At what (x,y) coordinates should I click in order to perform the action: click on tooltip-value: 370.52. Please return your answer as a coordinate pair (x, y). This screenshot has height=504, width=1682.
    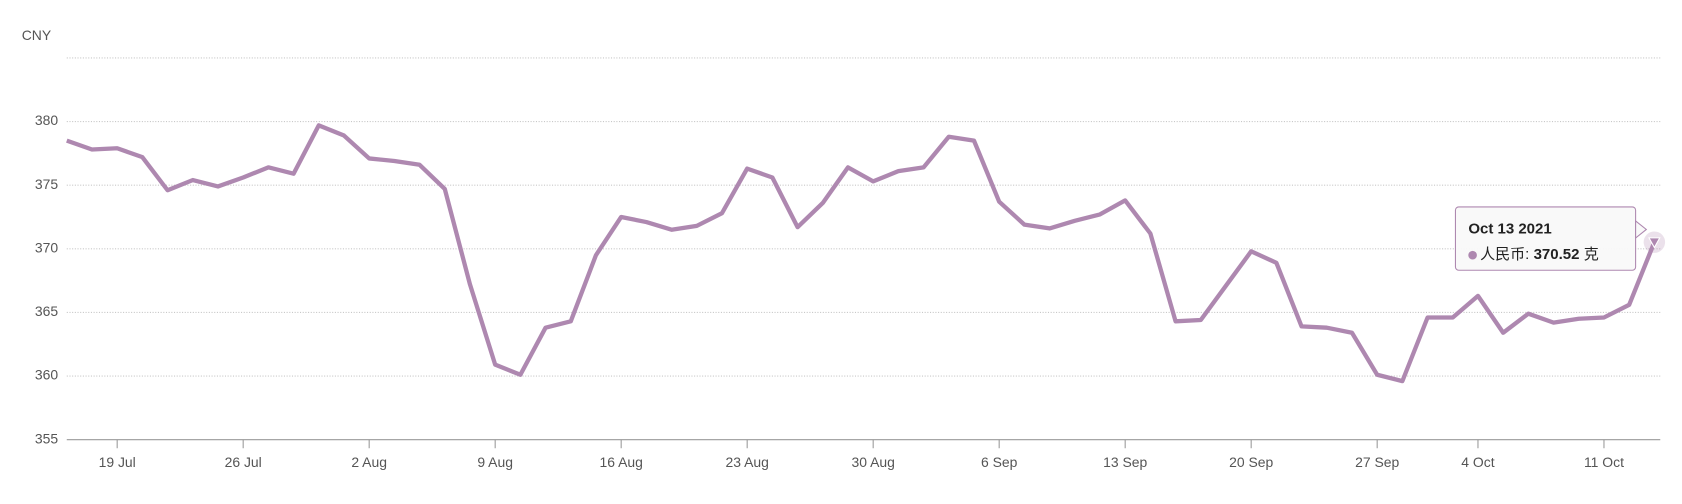
    Looking at the image, I should click on (1557, 254).